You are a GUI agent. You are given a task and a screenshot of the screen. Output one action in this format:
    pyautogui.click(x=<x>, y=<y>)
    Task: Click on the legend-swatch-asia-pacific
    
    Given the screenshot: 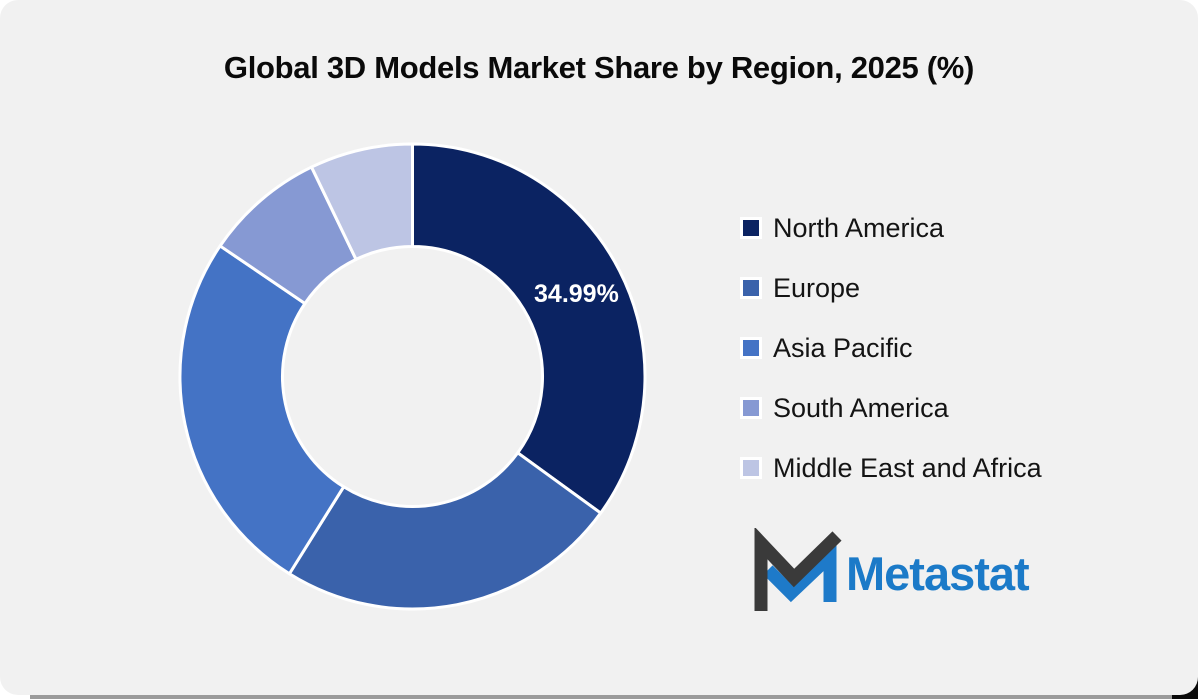 What is the action you would take?
    pyautogui.click(x=751, y=348)
    